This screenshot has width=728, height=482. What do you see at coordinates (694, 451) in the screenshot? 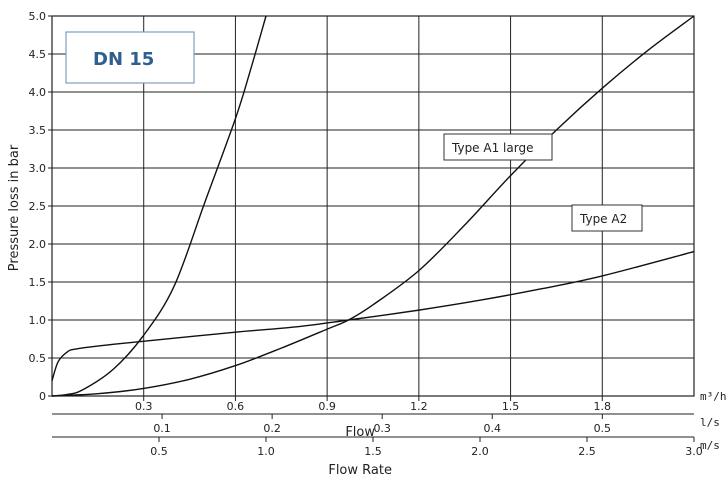
I see `x-tick-label: 3.0` at bounding box center [694, 451].